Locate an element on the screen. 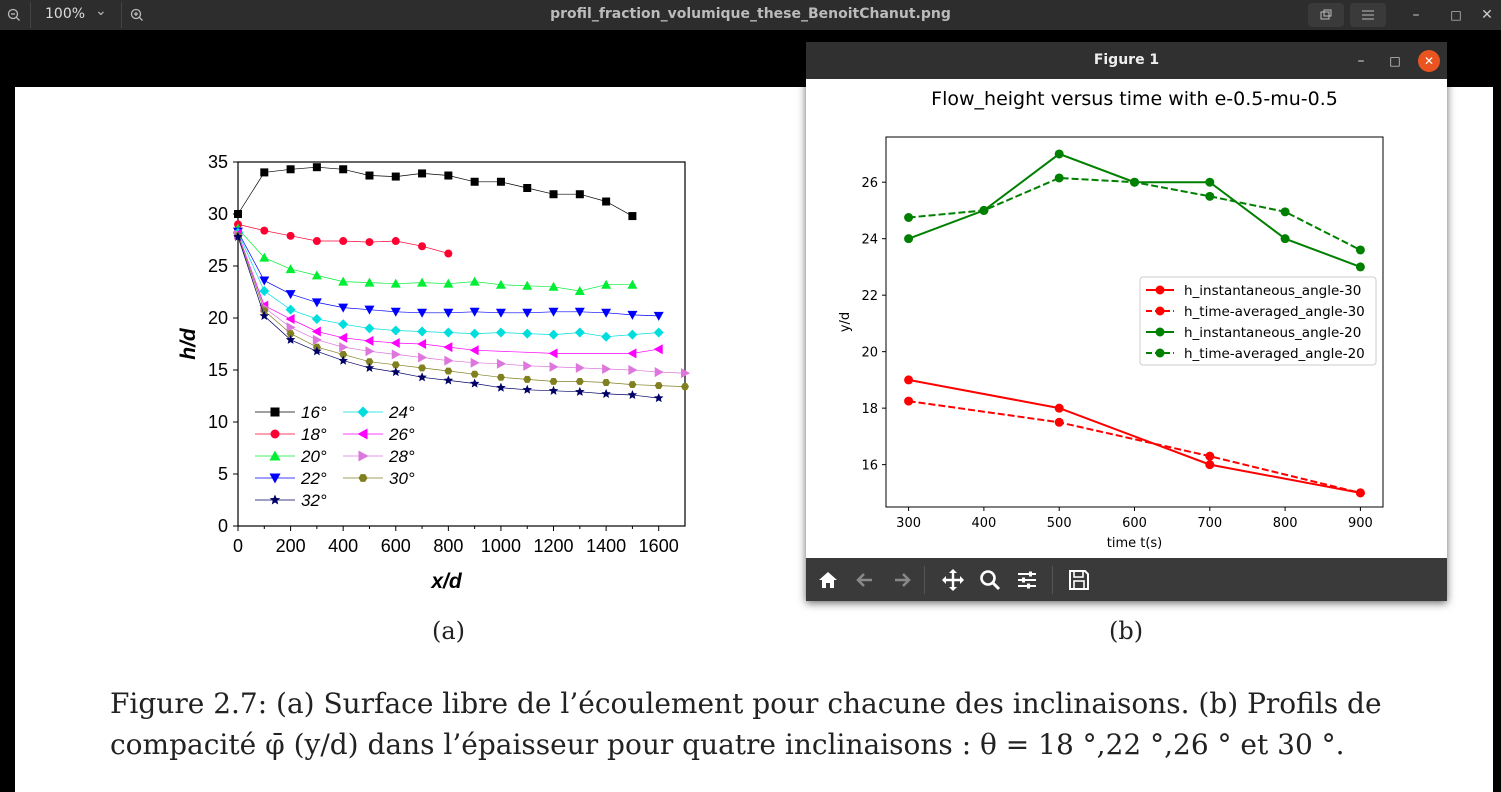  legend-marker is located at coordinates (1160, 290).